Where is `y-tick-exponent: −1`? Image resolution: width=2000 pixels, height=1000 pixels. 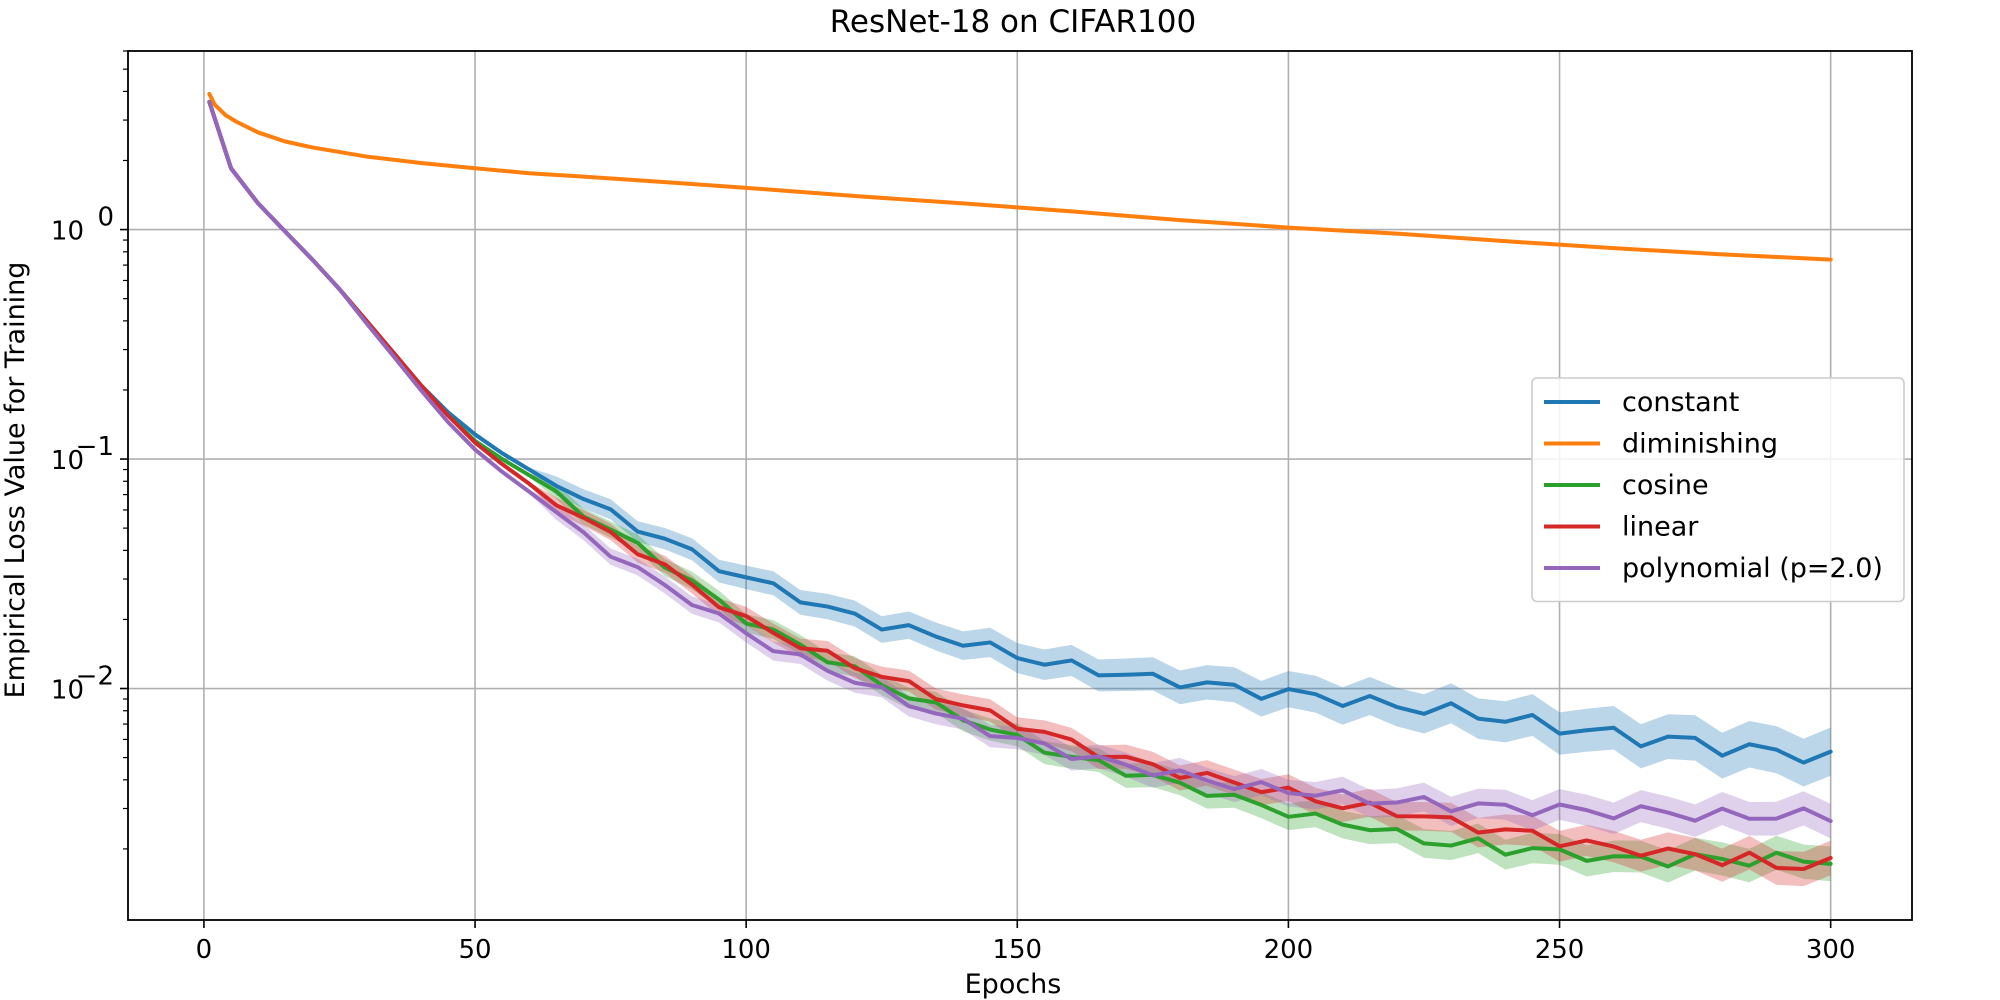
y-tick-exponent: −1 is located at coordinates (95, 447).